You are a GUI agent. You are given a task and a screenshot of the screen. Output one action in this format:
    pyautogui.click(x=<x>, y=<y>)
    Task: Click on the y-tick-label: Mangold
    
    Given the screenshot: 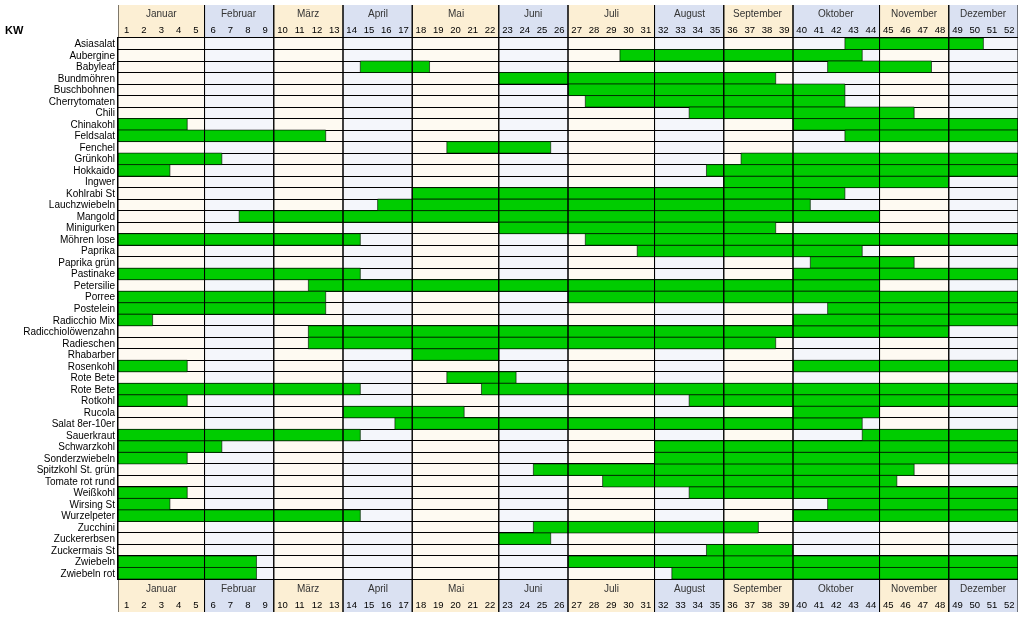 What is the action you would take?
    pyautogui.click(x=95, y=216)
    